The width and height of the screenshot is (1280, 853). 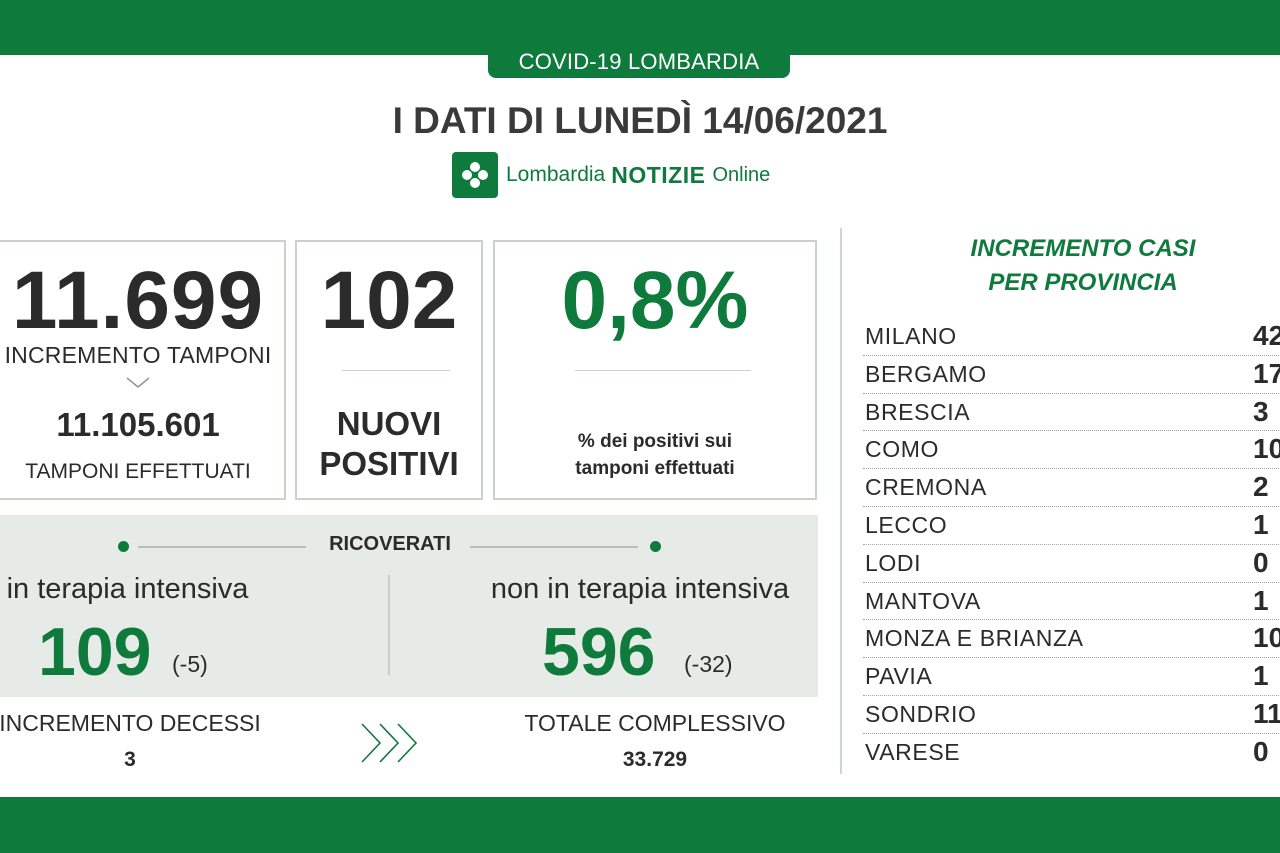 I want to click on positivity-rate-value: 0,8%, so click(x=655, y=300).